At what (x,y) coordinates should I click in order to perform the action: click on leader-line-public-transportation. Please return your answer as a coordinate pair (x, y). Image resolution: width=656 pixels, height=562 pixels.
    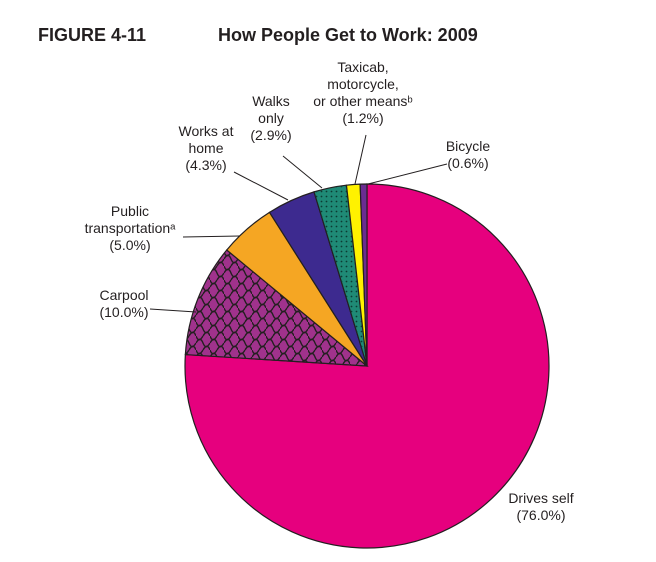
    Looking at the image, I should click on (211, 236).